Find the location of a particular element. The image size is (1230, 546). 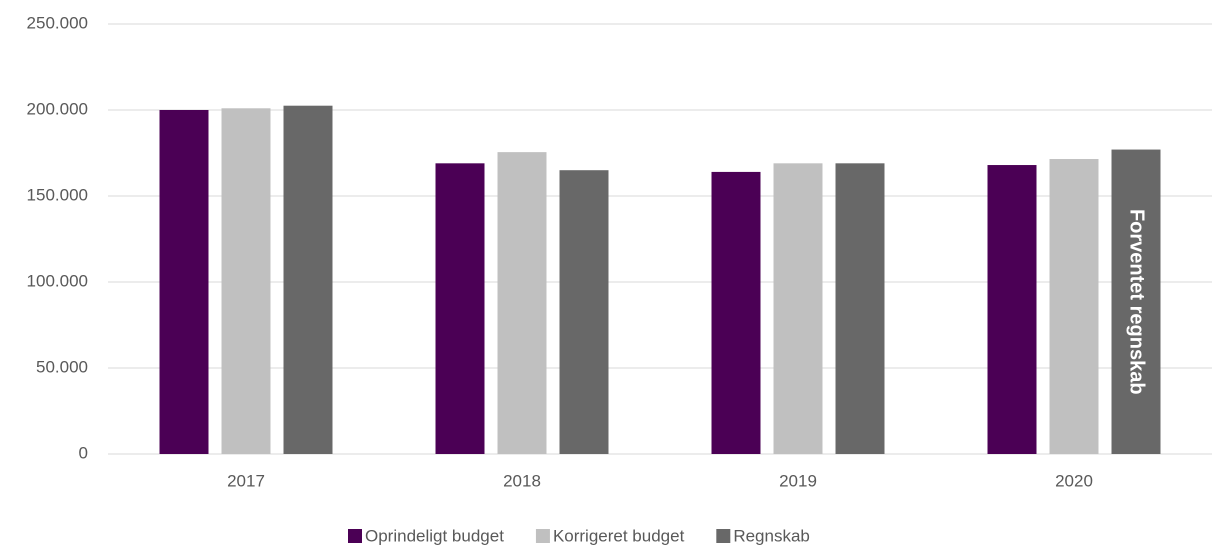

y-tick-label: 100.000 is located at coordinates (57, 280).